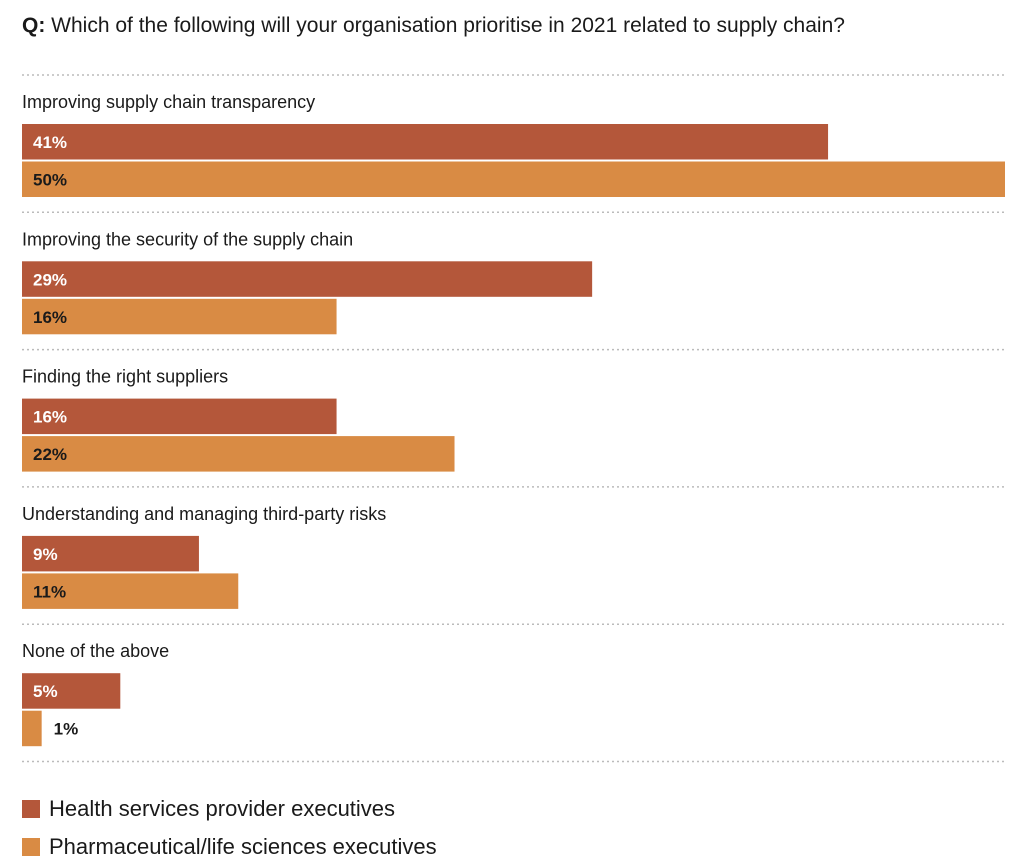 This screenshot has height=867, width=1024. I want to click on data-label: 1%, so click(66, 729).